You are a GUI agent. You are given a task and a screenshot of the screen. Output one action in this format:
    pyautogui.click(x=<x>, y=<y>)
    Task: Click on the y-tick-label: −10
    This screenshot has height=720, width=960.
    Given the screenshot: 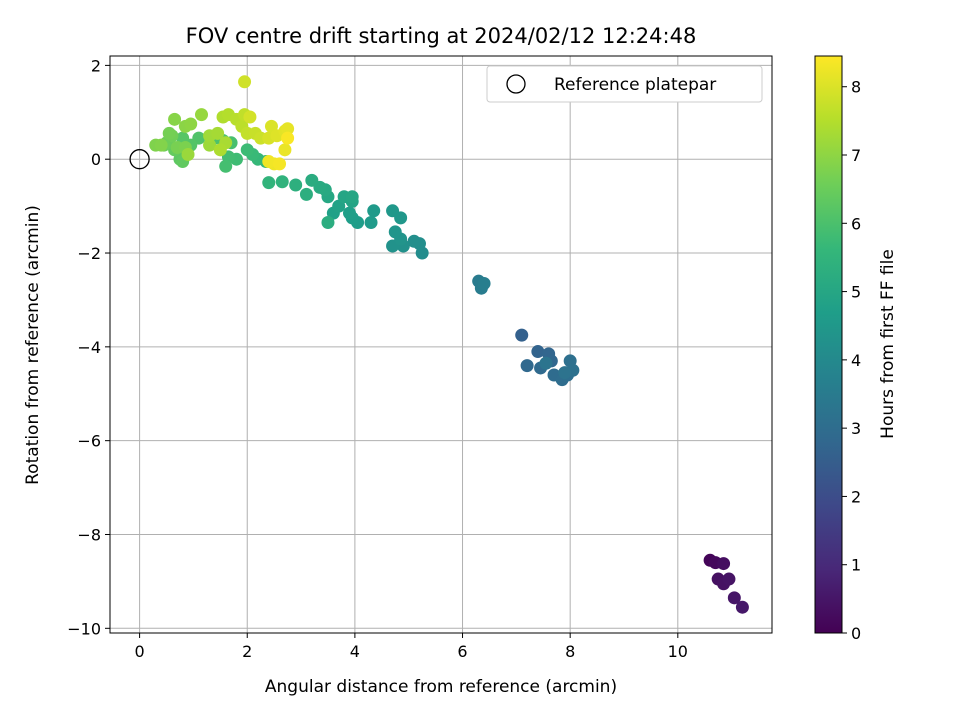 What is the action you would take?
    pyautogui.click(x=84, y=628)
    